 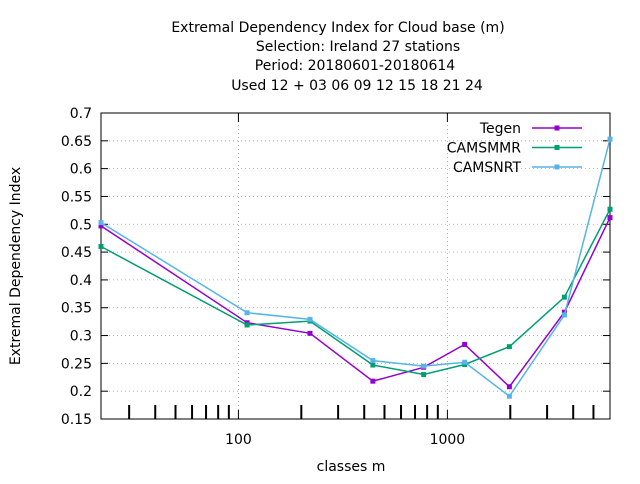 I want to click on chart-title-line-2: Selection: Ireland 27 stations, so click(x=358, y=47).